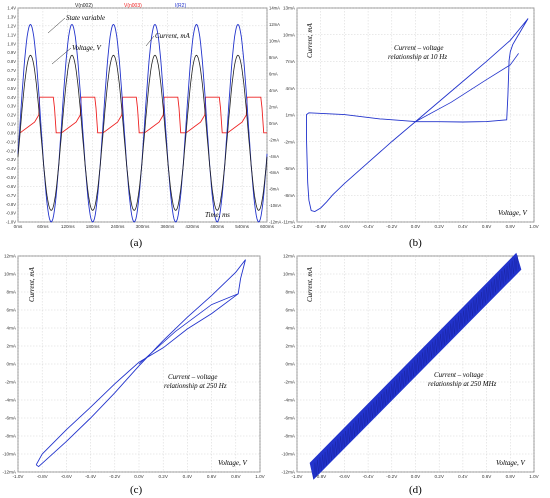  I want to click on left-tick-label: -0.6V, so click(11, 186).